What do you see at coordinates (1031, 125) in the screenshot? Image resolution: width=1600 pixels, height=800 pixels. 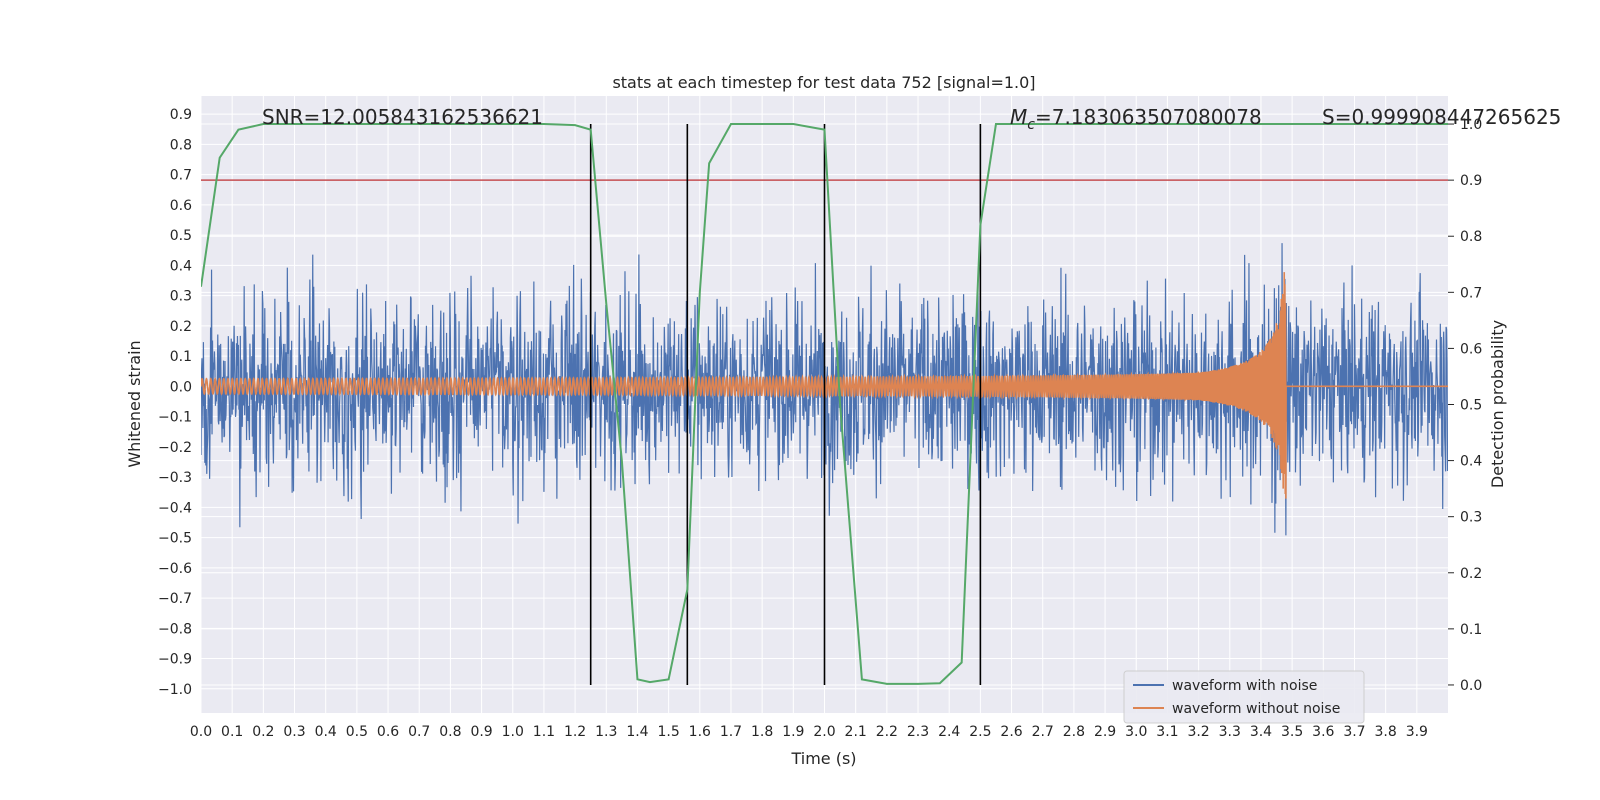 I see `chirp-mass-subscript: c` at bounding box center [1031, 125].